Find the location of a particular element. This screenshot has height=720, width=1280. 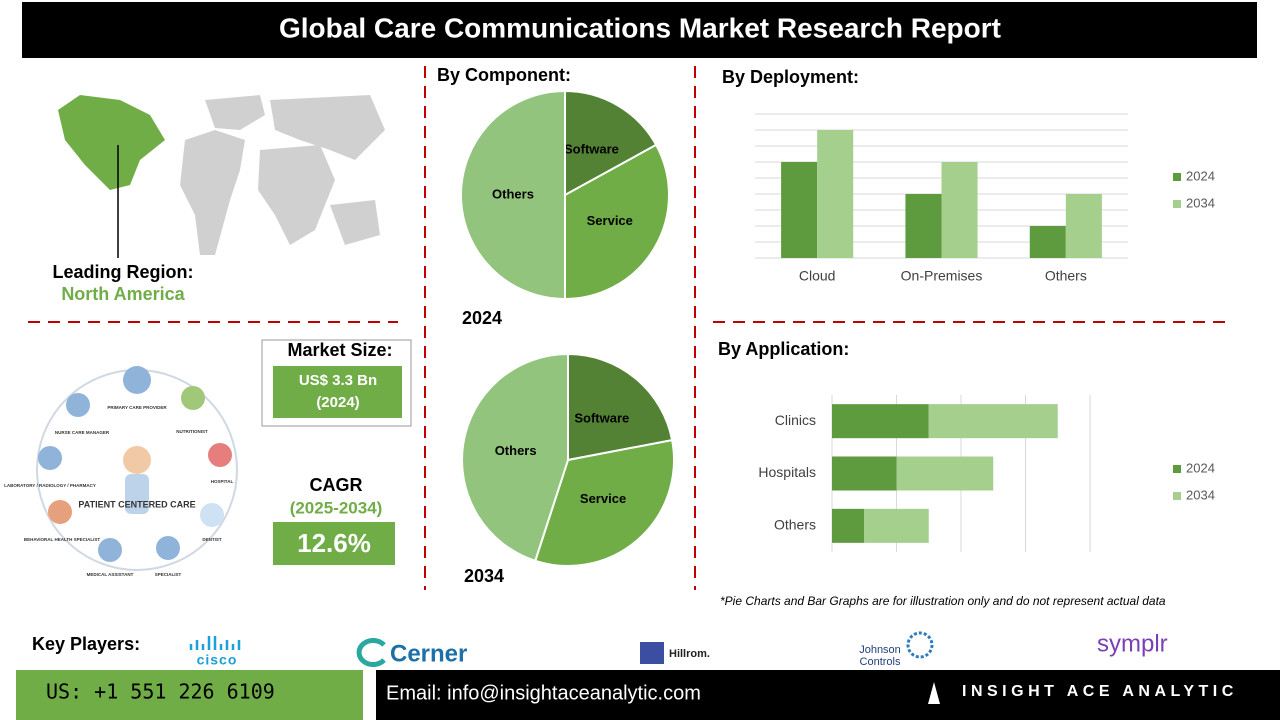

cagr-period: (2025-2034) is located at coordinates (336, 507).